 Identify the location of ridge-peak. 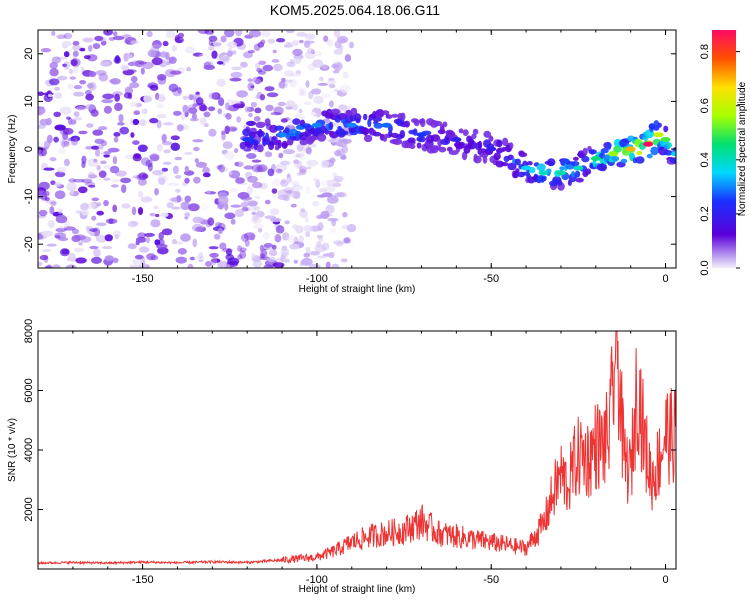
(282, 135).